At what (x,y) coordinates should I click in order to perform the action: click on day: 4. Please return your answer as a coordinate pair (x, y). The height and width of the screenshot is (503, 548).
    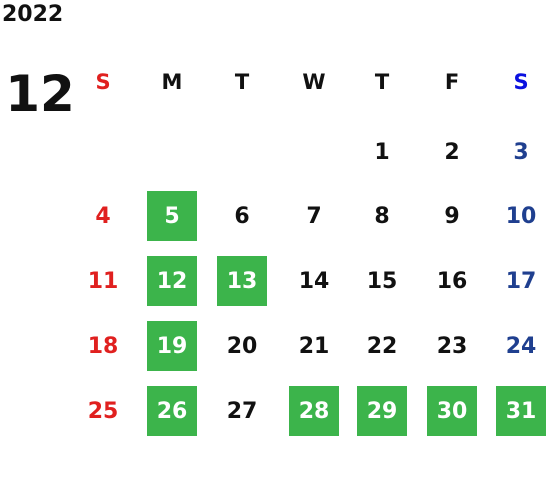
    Looking at the image, I should click on (103, 216).